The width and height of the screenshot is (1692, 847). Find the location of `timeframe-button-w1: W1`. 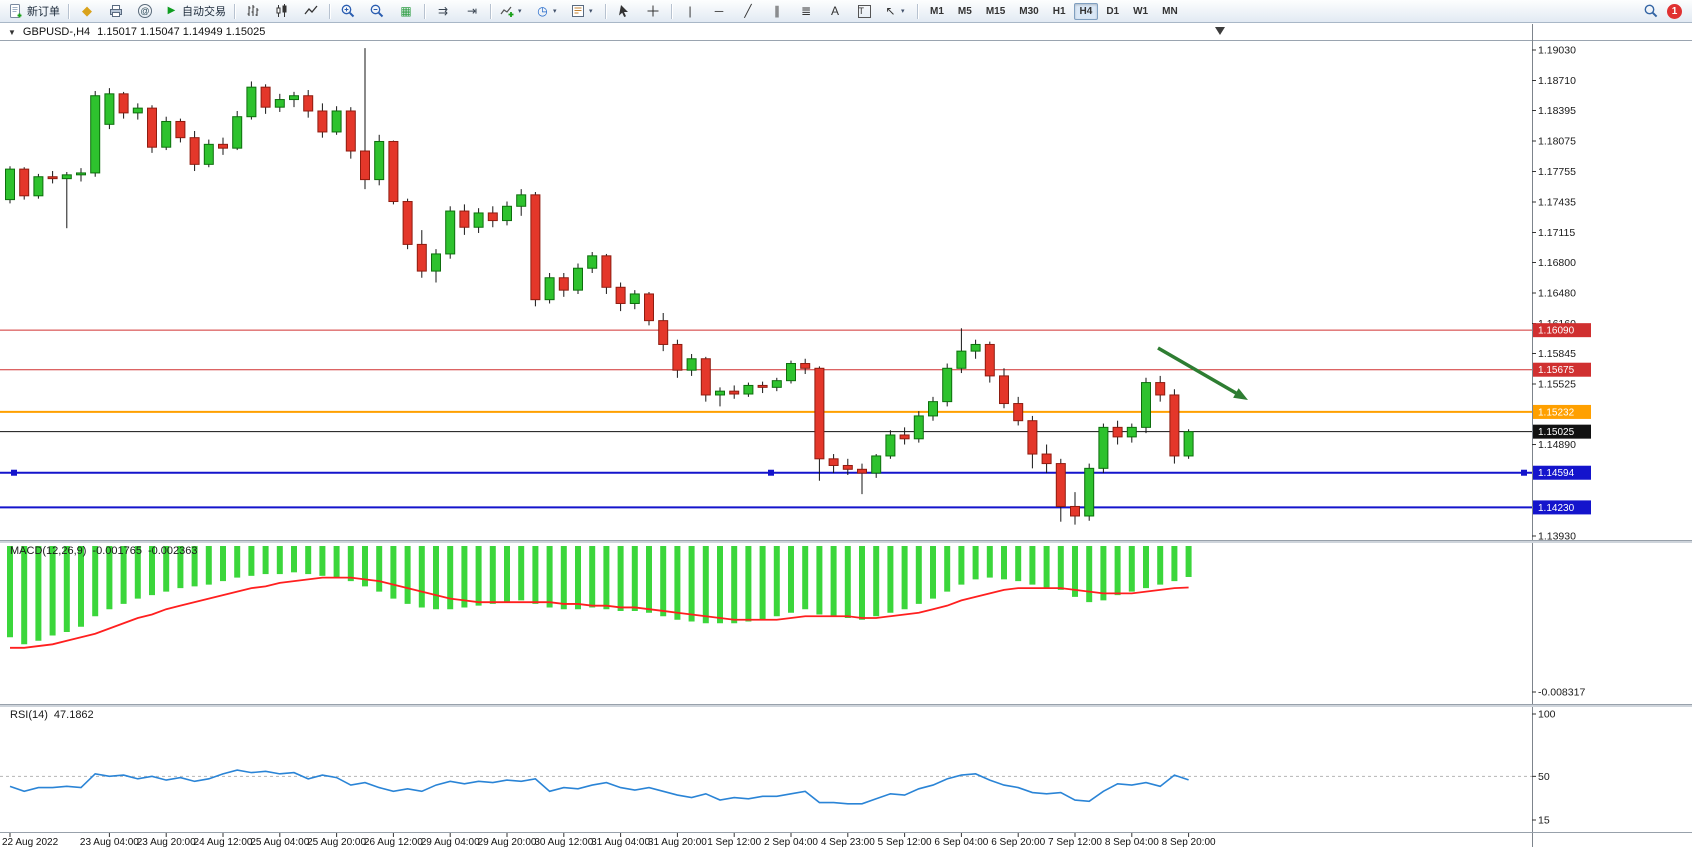

timeframe-button-w1: W1 is located at coordinates (1141, 11).